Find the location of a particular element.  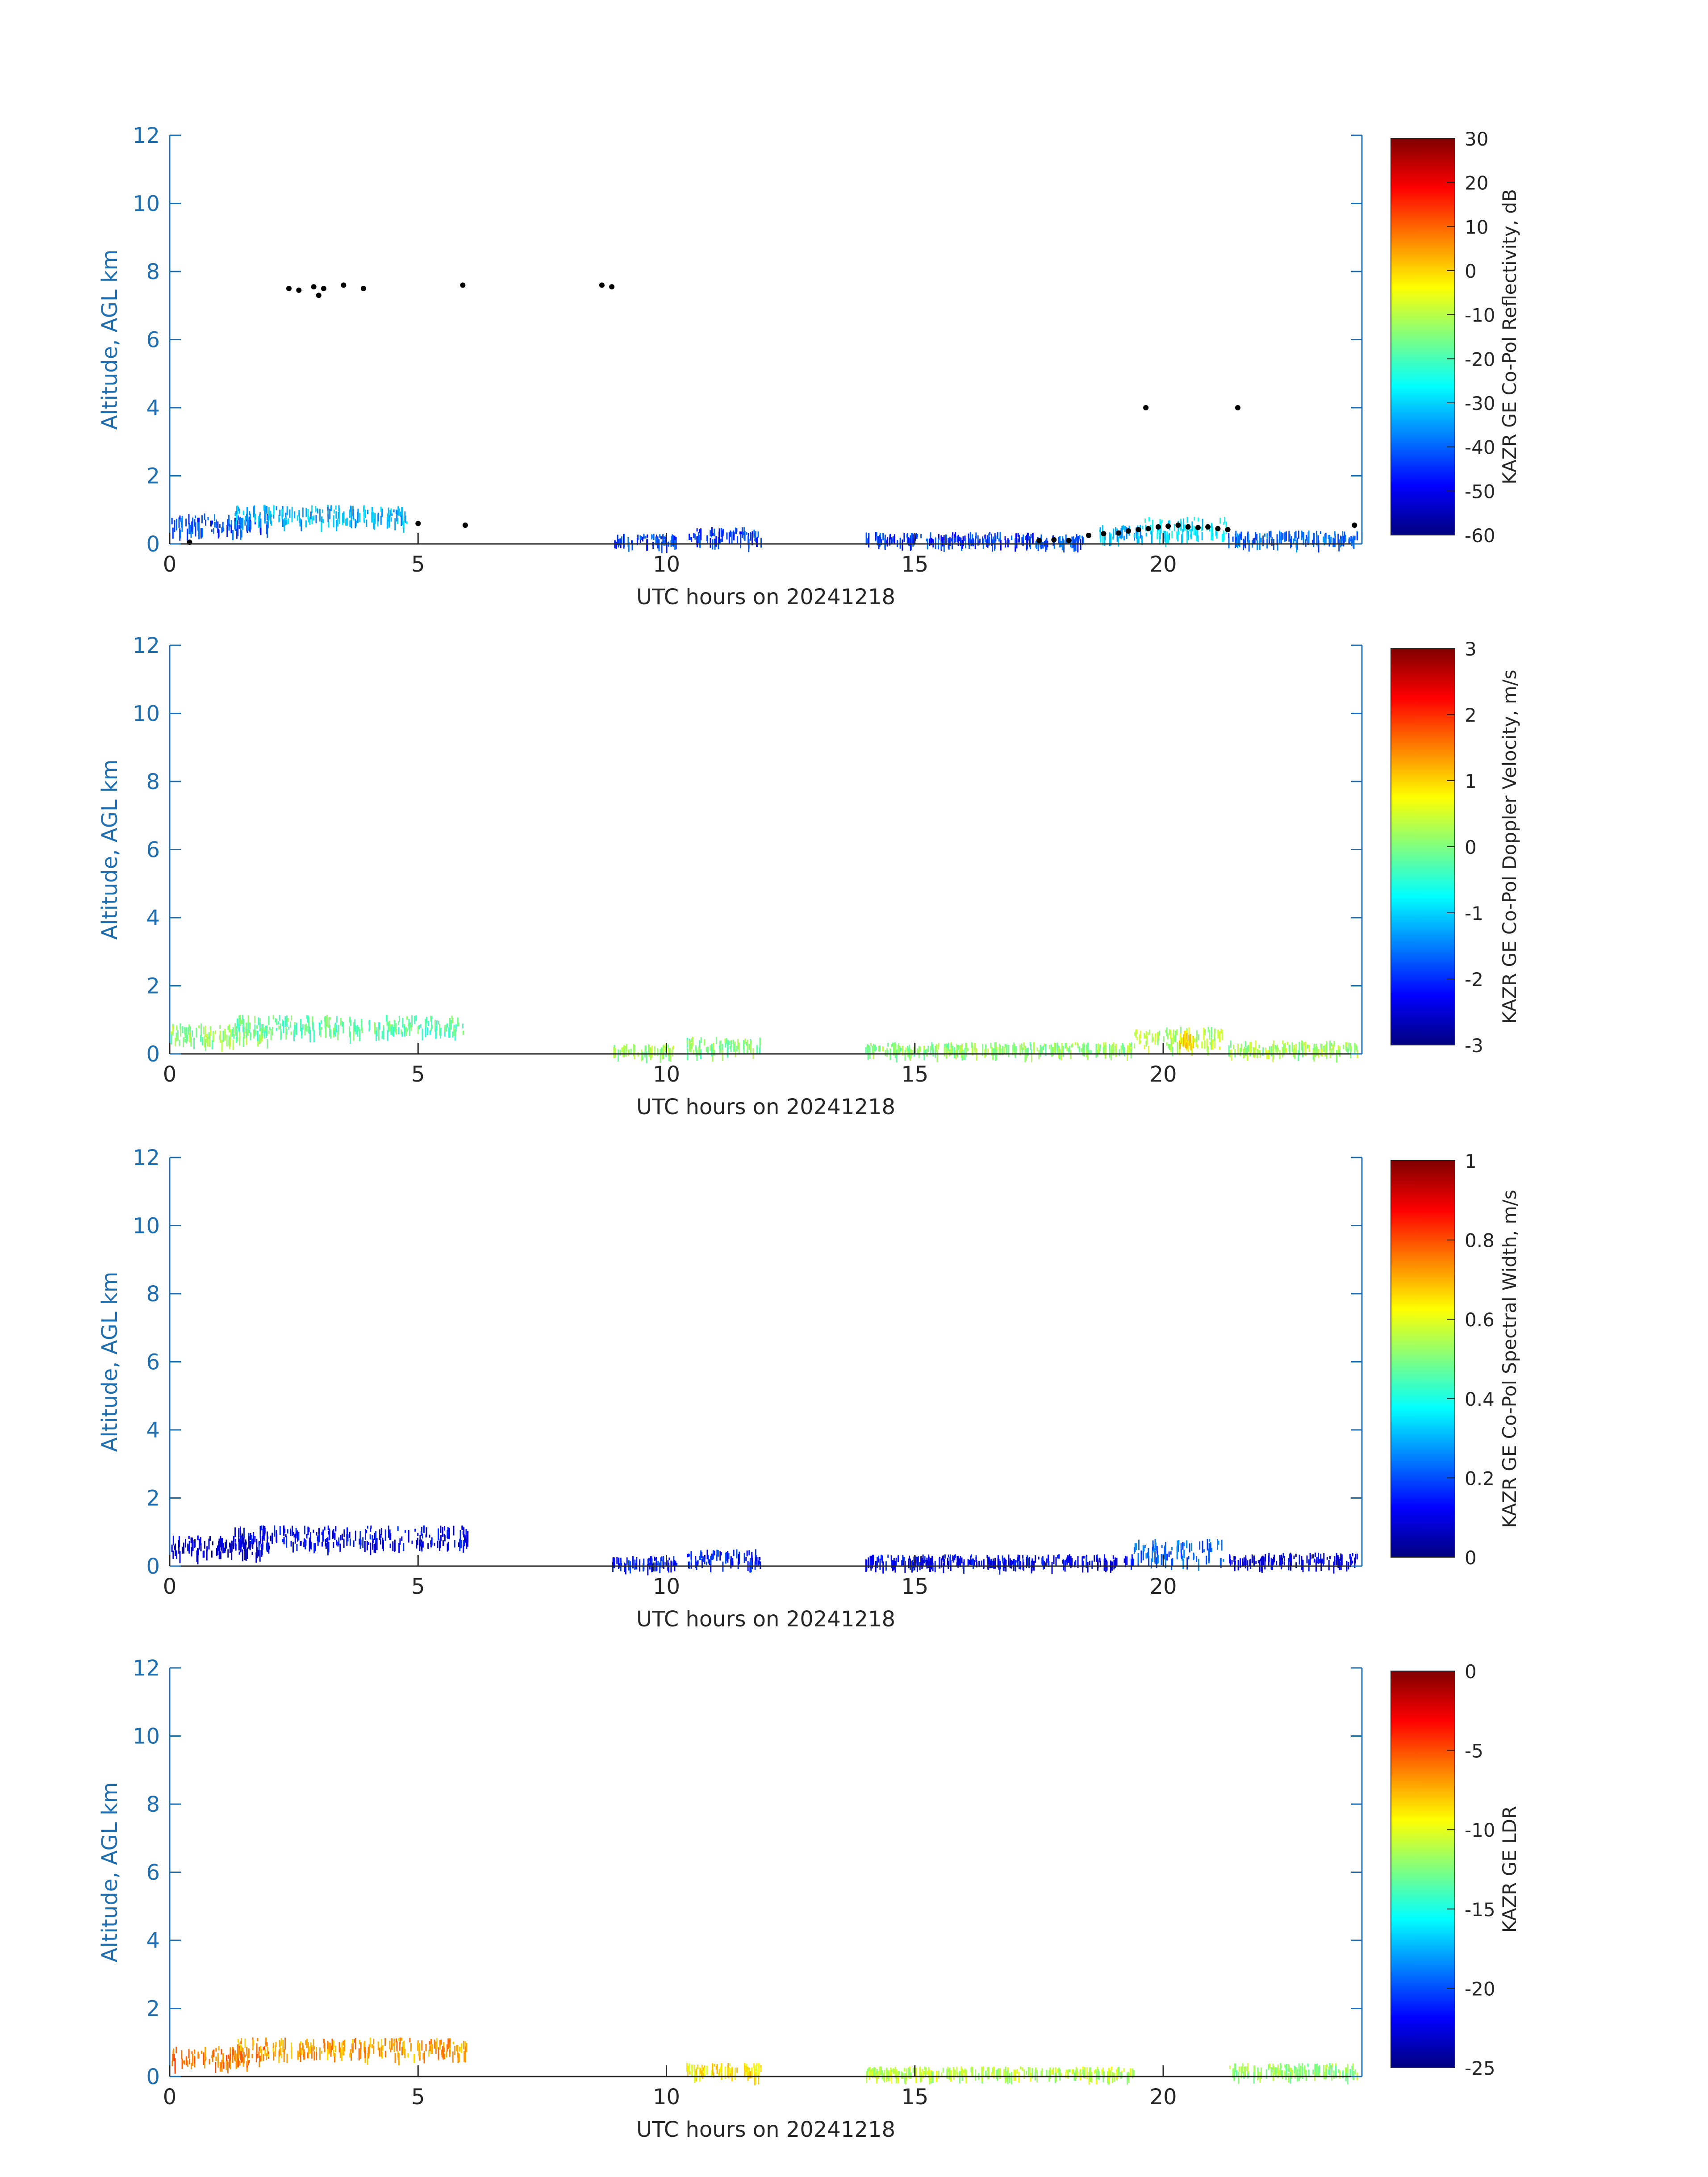

y-tick-label: 12 is located at coordinates (146, 1668).